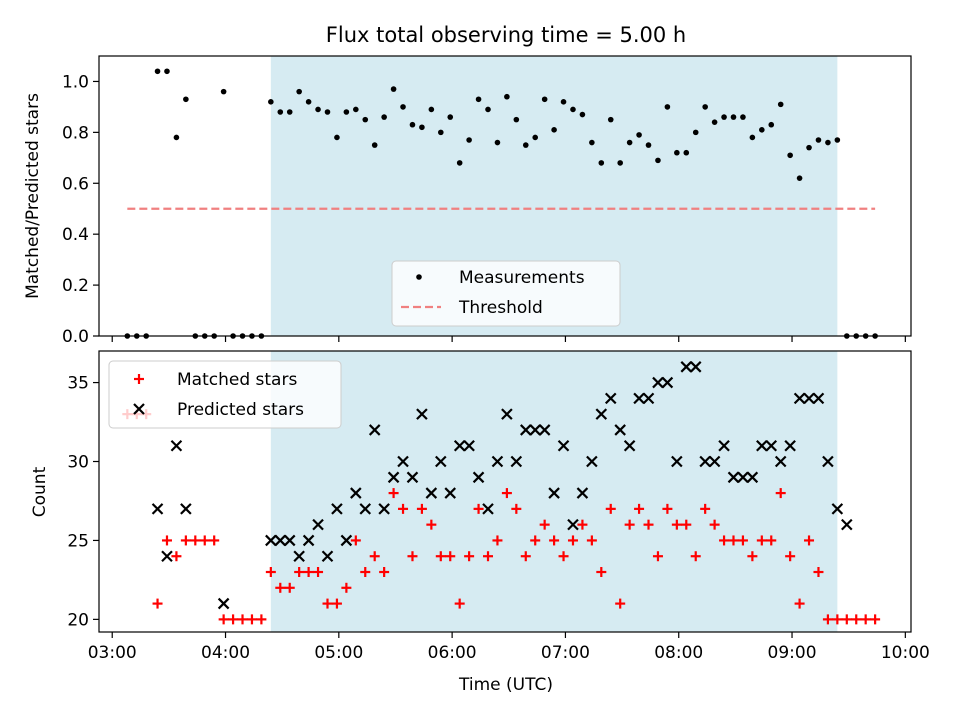 The image size is (960, 720). Describe the element at coordinates (500, 308) in the screenshot. I see `legend-threshold-label: Threshold` at that location.